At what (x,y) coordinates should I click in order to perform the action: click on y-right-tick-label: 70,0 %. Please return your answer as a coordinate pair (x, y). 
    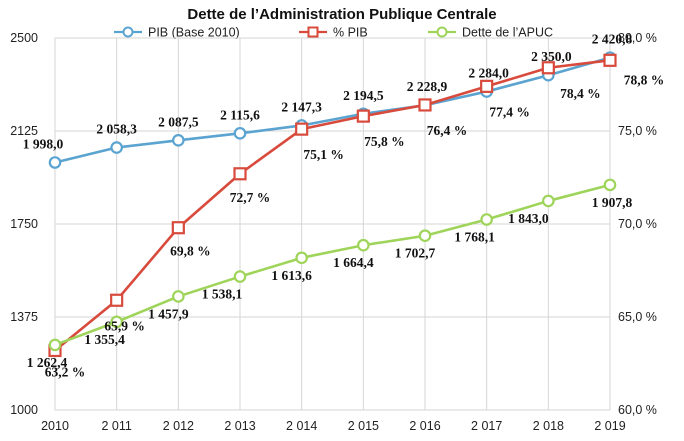
    Looking at the image, I should click on (637, 224).